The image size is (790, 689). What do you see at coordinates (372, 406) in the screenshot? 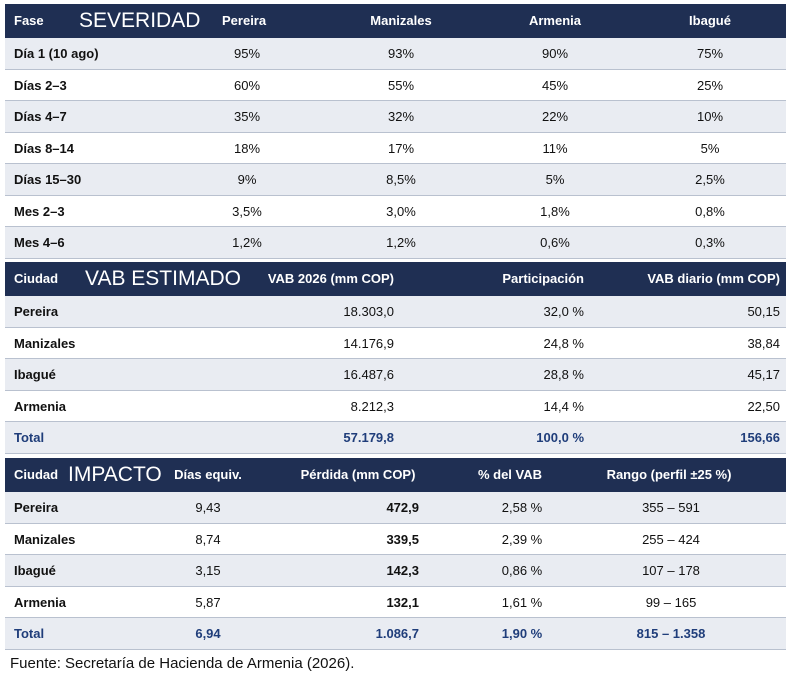
I see `cell-value: 8.212,3` at bounding box center [372, 406].